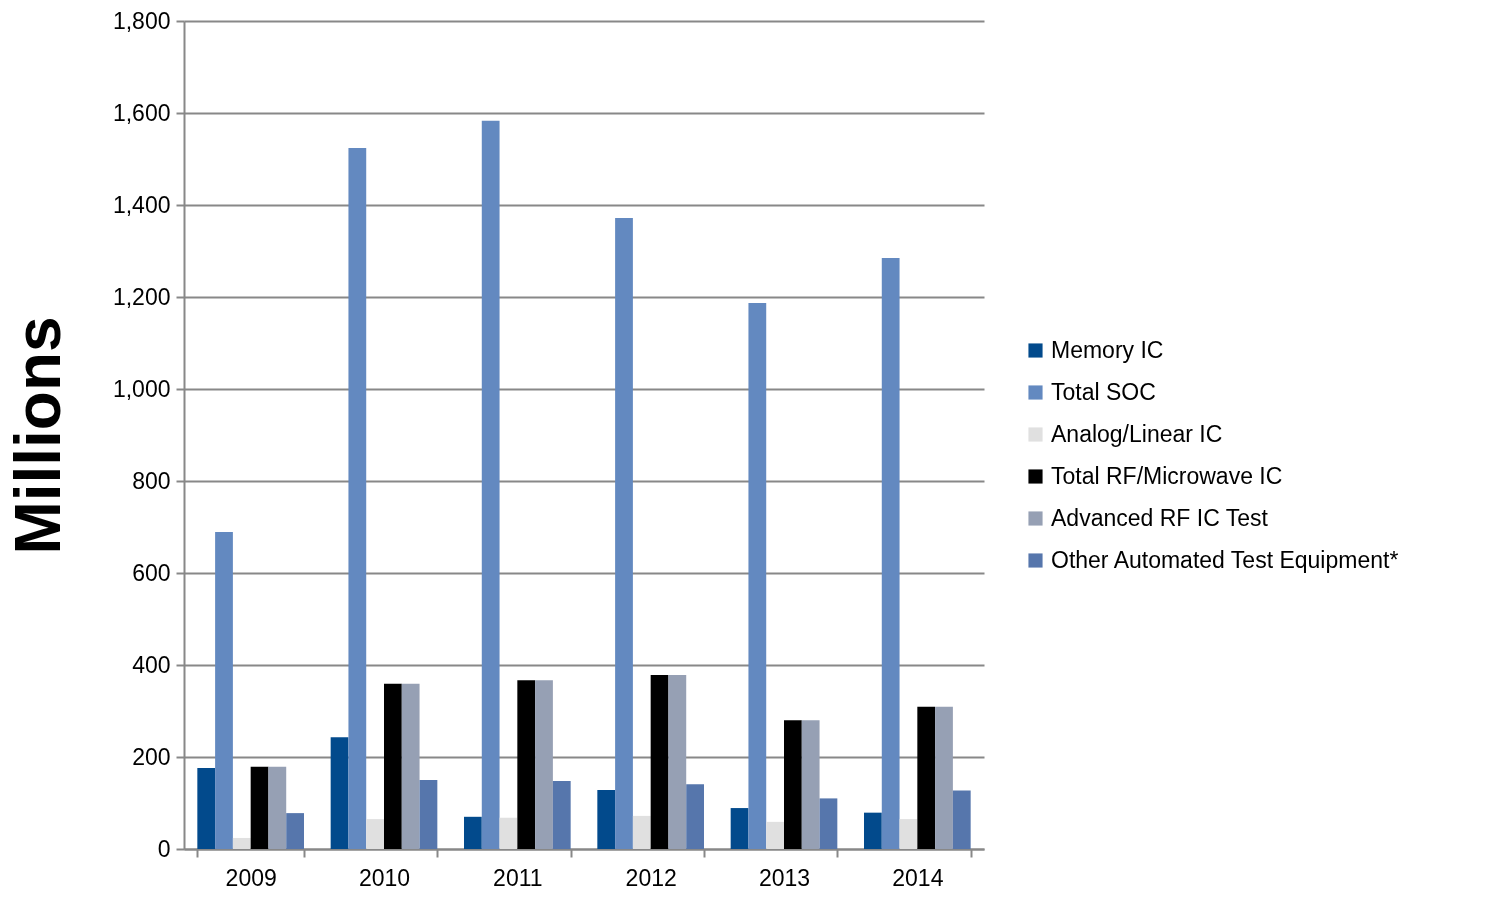  What do you see at coordinates (1103, 391) in the screenshot?
I see `legend-label: Total SOC` at bounding box center [1103, 391].